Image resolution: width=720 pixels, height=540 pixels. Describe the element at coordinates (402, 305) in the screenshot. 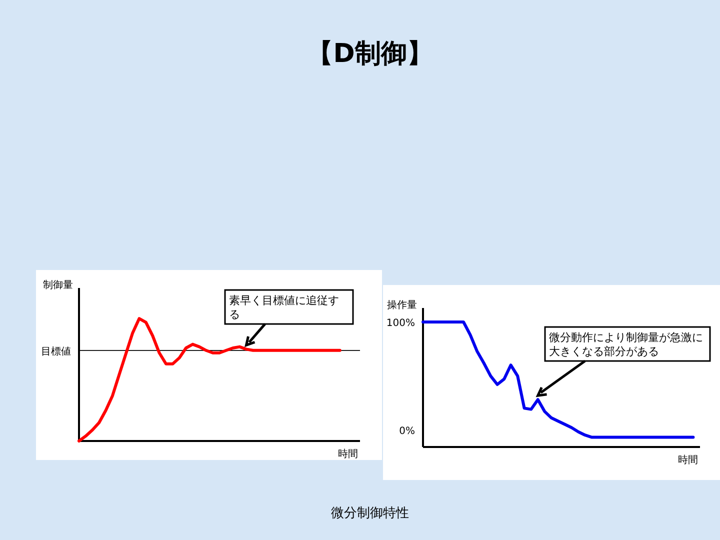

I see `ylabel: 操作量` at that location.